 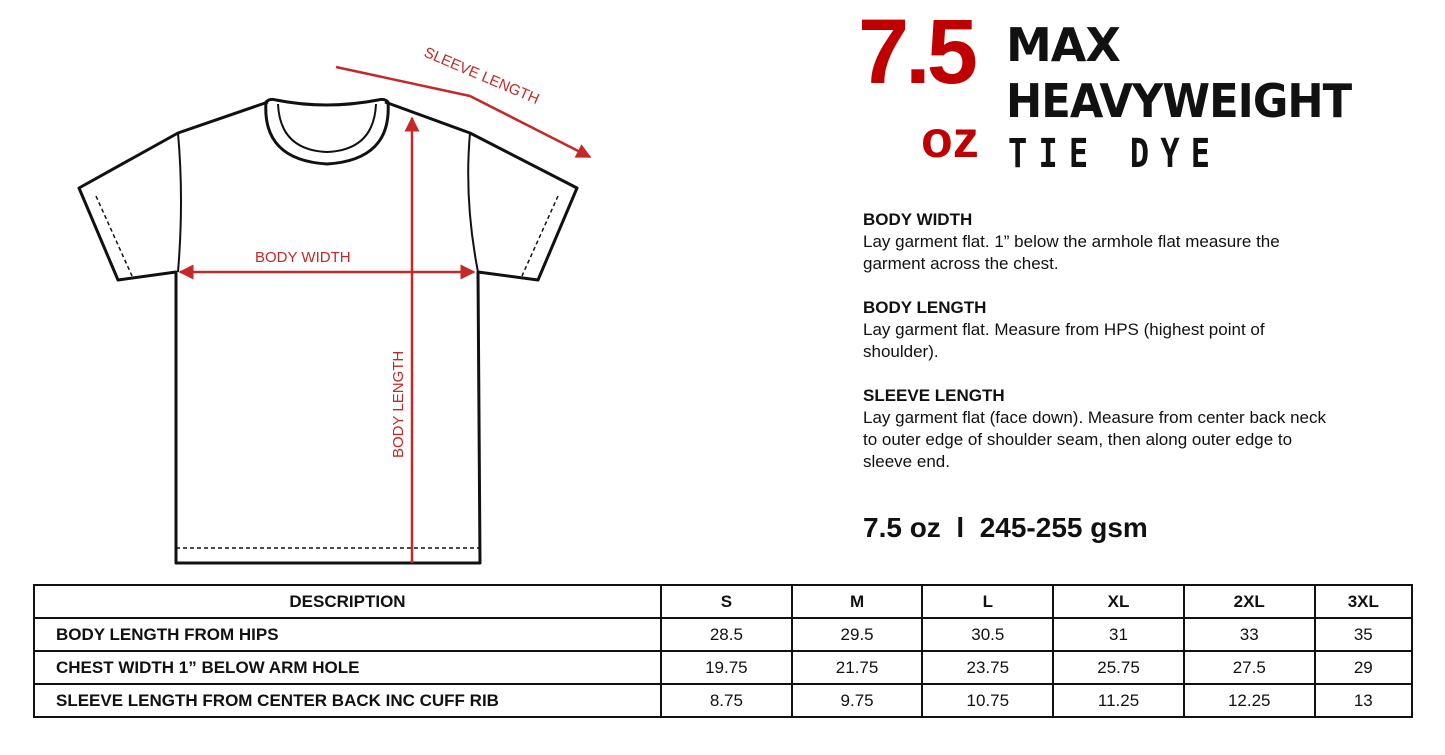 I want to click on cell: 29, so click(x=1363, y=667).